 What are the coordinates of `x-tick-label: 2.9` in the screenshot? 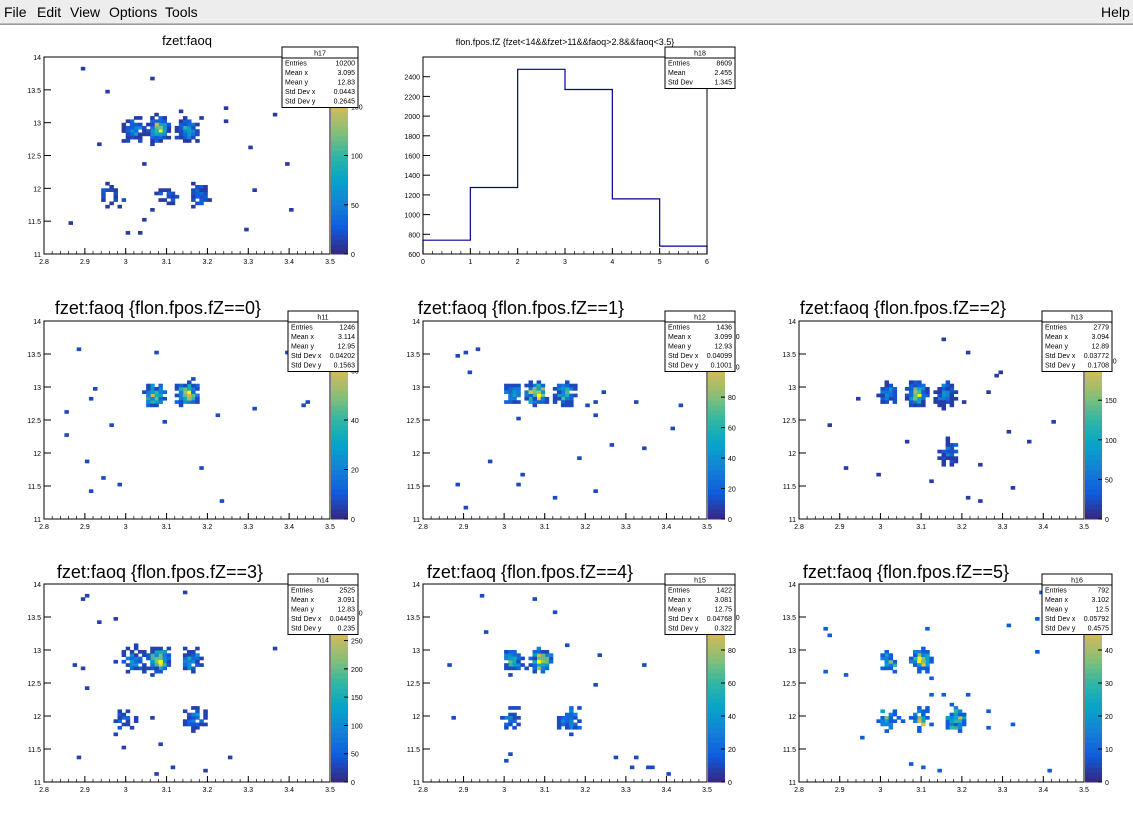 It's located at (85, 527).